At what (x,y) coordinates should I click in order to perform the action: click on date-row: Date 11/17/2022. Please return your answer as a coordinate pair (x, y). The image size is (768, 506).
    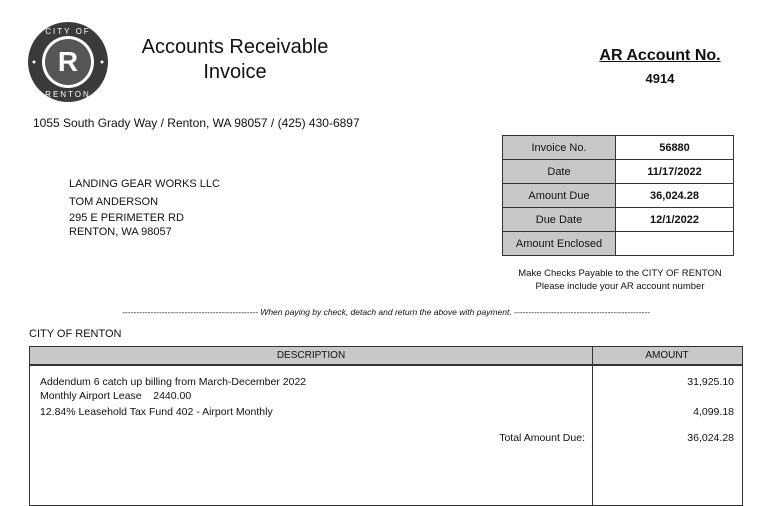
    Looking at the image, I should click on (618, 171).